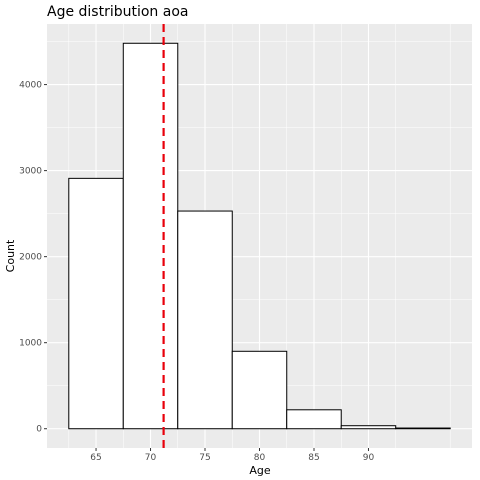 Image resolution: width=480 pixels, height=480 pixels. I want to click on y-axis-ticks: 0 1000 2000 3000 4000, so click(33, 258).